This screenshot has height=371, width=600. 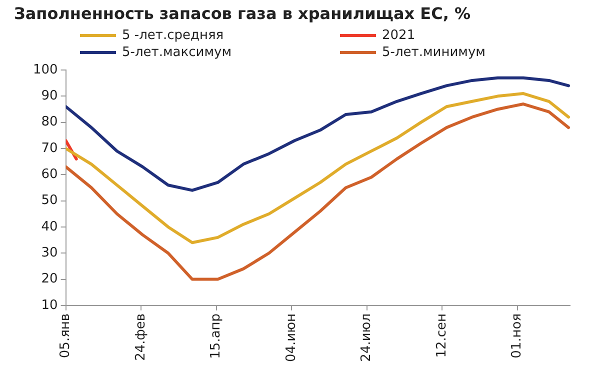 I want to click on legend-label: 2021, so click(x=399, y=35).